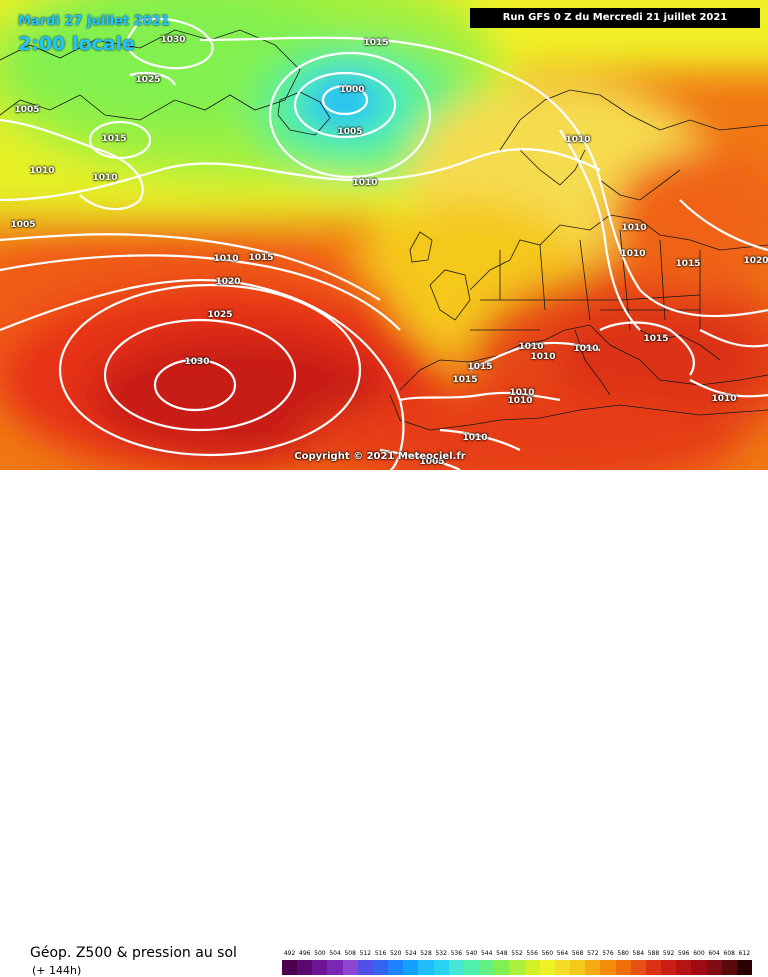 The height and width of the screenshot is (977, 768). Describe the element at coordinates (411, 953) in the screenshot. I see `scale-label: 524` at that location.